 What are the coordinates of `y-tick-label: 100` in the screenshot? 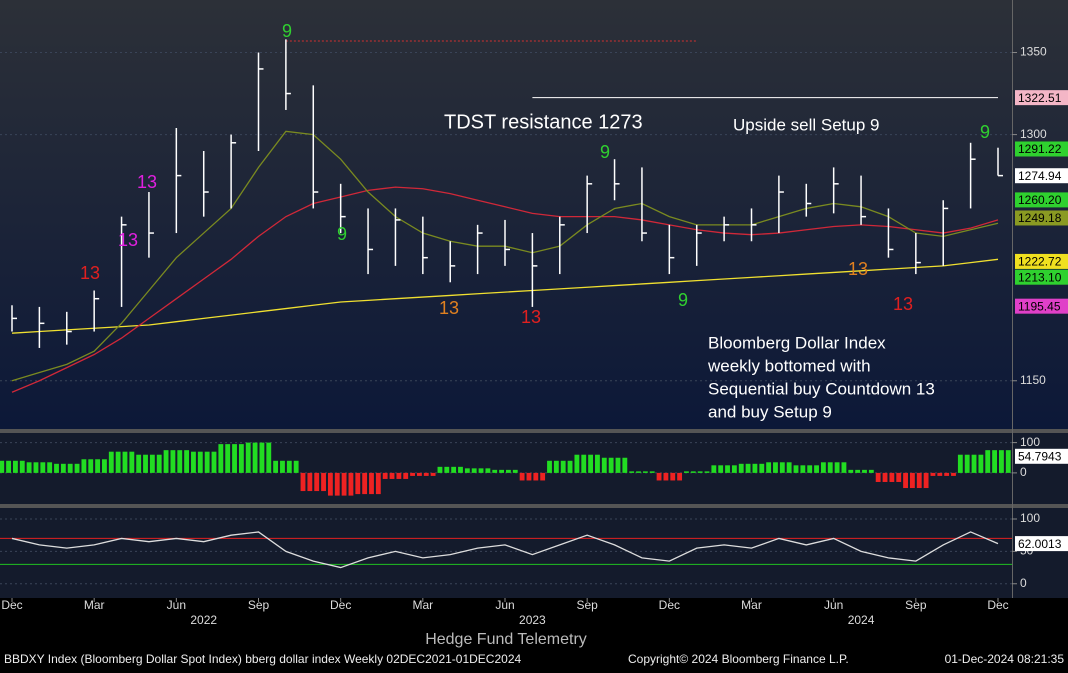 It's located at (1030, 442).